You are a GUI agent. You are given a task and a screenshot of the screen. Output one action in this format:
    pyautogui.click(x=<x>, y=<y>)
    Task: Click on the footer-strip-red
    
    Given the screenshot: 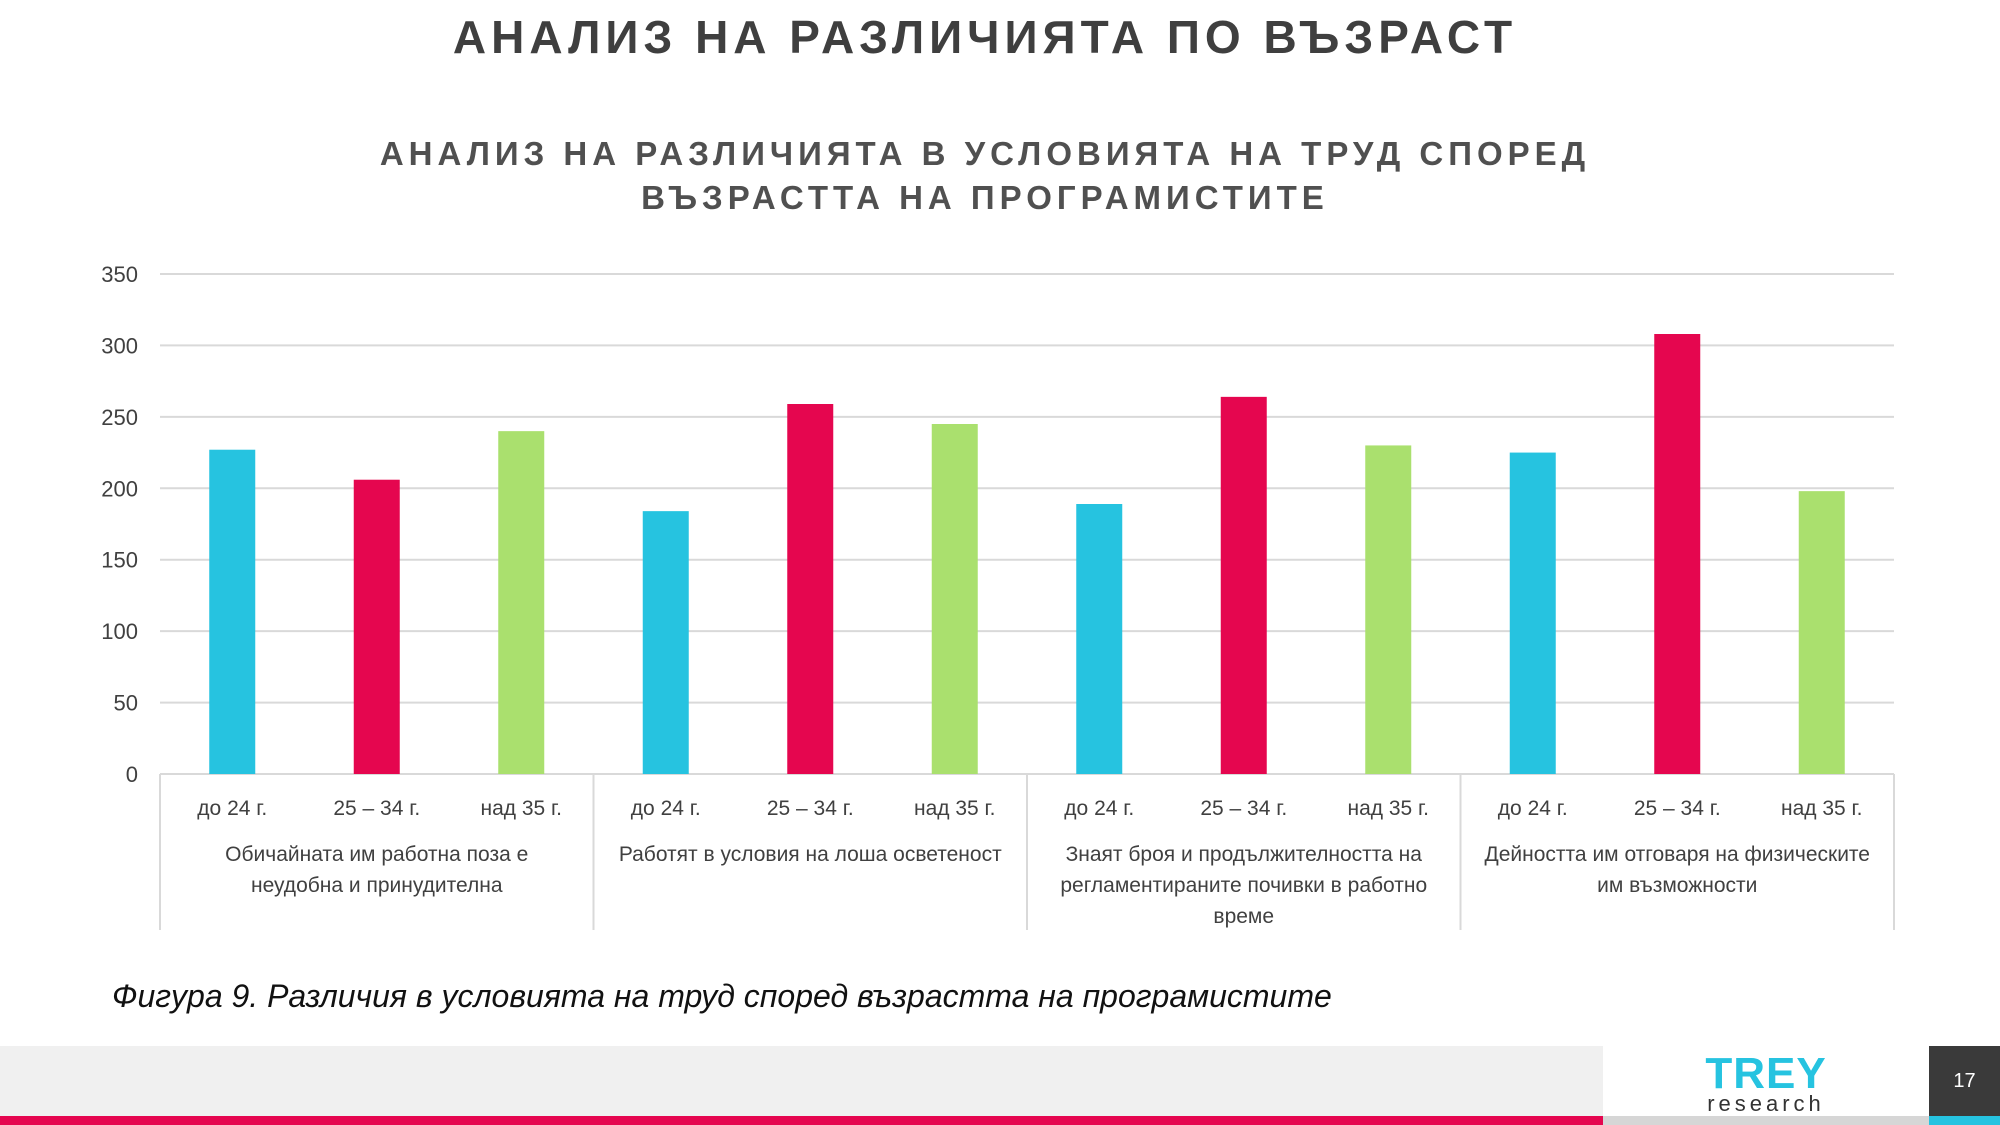 What is the action you would take?
    pyautogui.click(x=801, y=1120)
    